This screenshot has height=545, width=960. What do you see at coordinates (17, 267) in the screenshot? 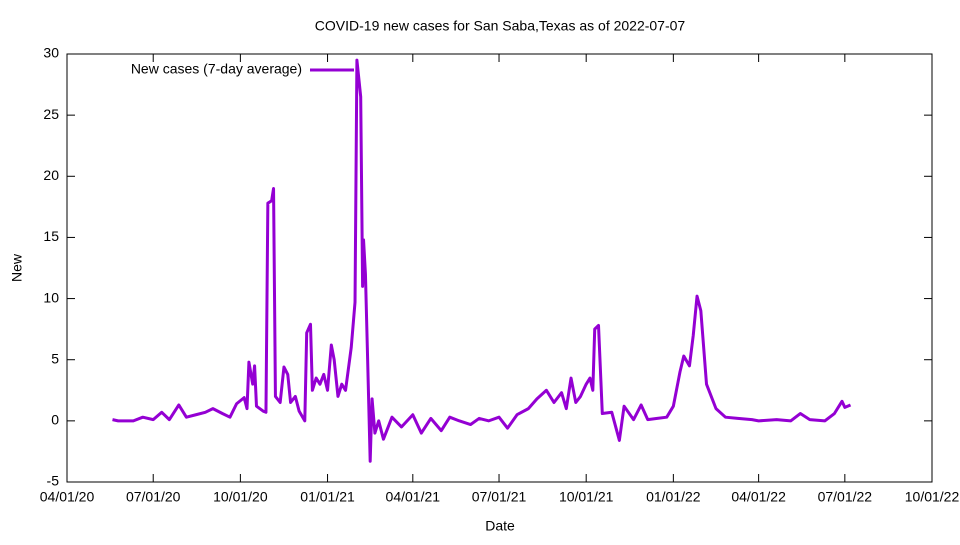
I see `y-axis-title: New` at bounding box center [17, 267].